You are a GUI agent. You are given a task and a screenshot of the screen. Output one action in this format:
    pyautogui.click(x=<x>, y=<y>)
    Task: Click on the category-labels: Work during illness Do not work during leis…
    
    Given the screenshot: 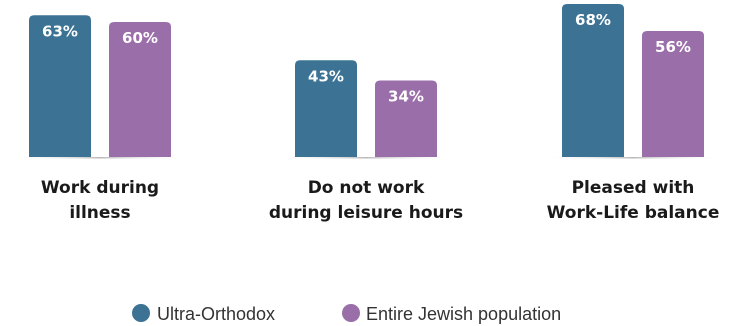 What is the action you would take?
    pyautogui.click(x=380, y=200)
    